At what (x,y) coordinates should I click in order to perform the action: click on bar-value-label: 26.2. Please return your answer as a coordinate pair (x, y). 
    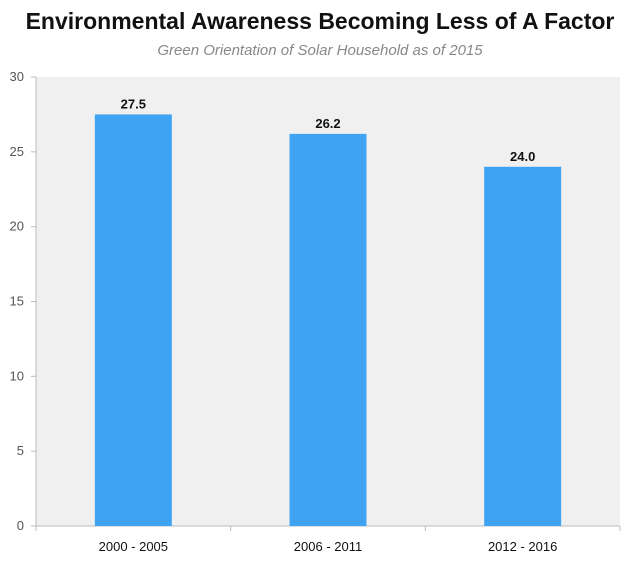
    Looking at the image, I should click on (327, 123).